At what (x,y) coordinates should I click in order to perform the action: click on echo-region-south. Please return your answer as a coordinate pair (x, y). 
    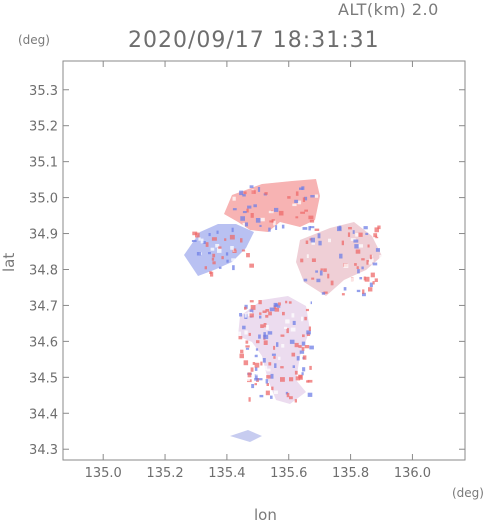
    Looking at the image, I should click on (246, 436).